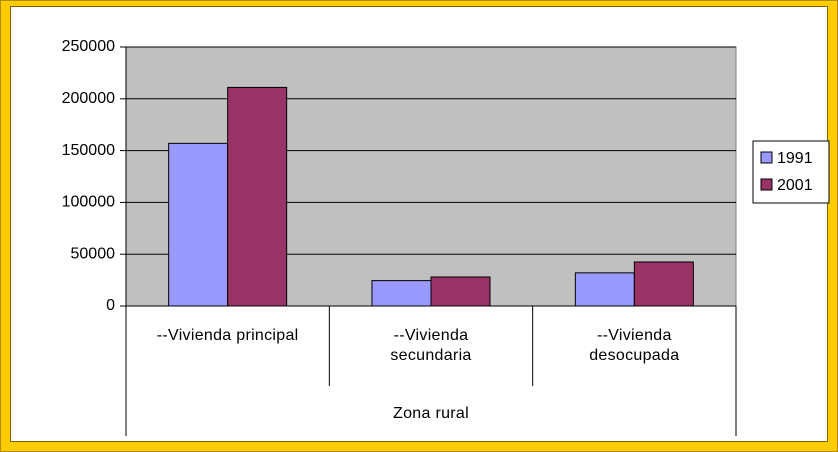  Describe the element at coordinates (431, 413) in the screenshot. I see `group-label: Zona rural` at that location.